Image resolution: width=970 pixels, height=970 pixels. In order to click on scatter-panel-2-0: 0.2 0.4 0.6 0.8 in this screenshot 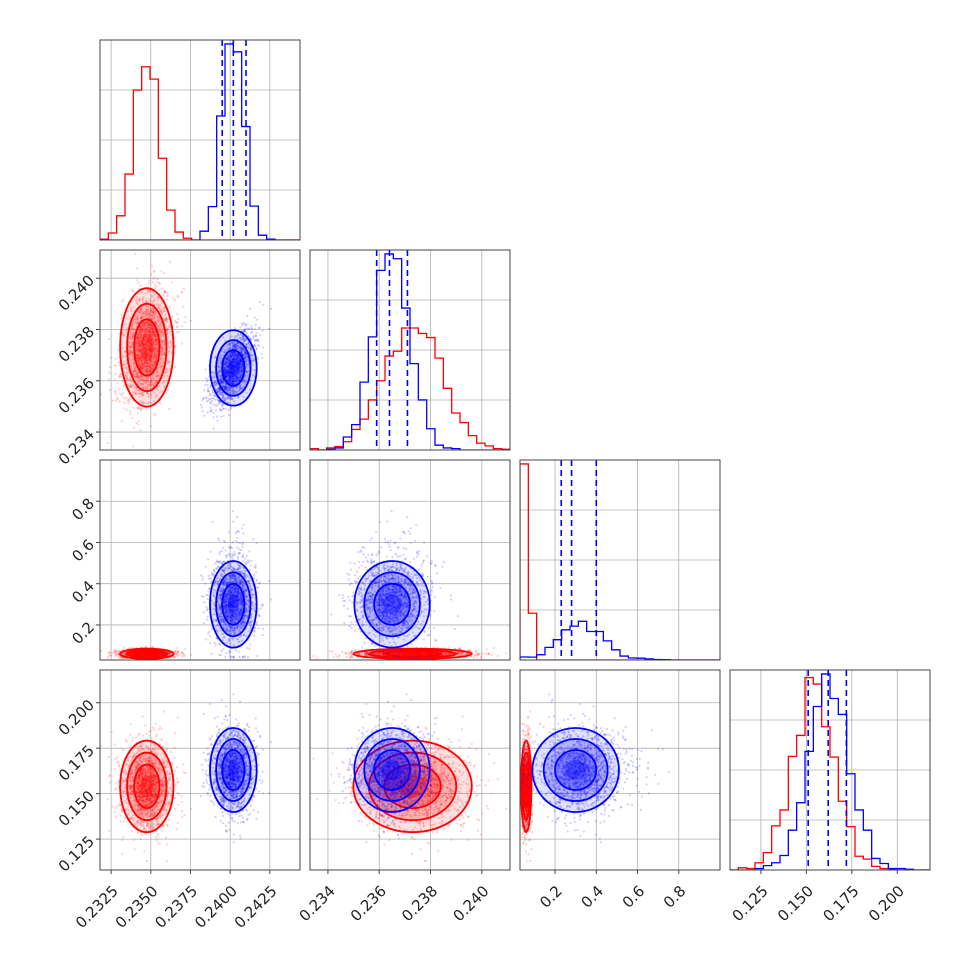, I will do `click(184, 560)`.